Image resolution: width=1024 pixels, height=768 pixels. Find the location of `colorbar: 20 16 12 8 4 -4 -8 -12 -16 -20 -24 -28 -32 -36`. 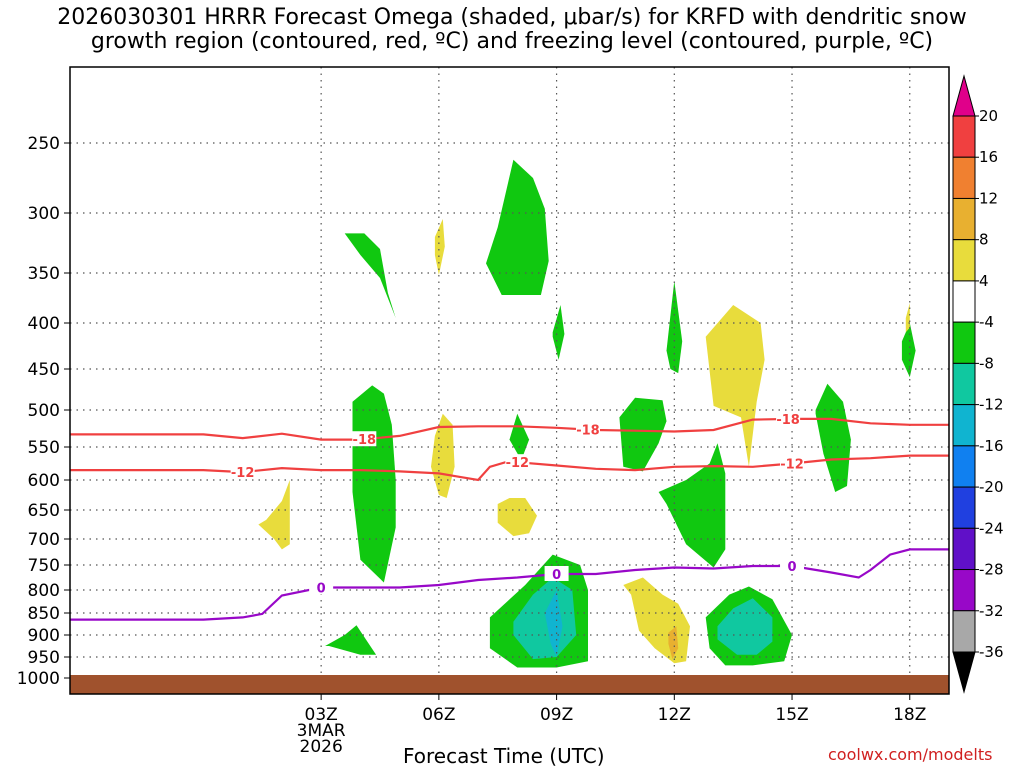

colorbar: 20 16 12 8 4 -4 -8 -12 -16 -20 -24 -28 -32 -36 is located at coordinates (978, 384).